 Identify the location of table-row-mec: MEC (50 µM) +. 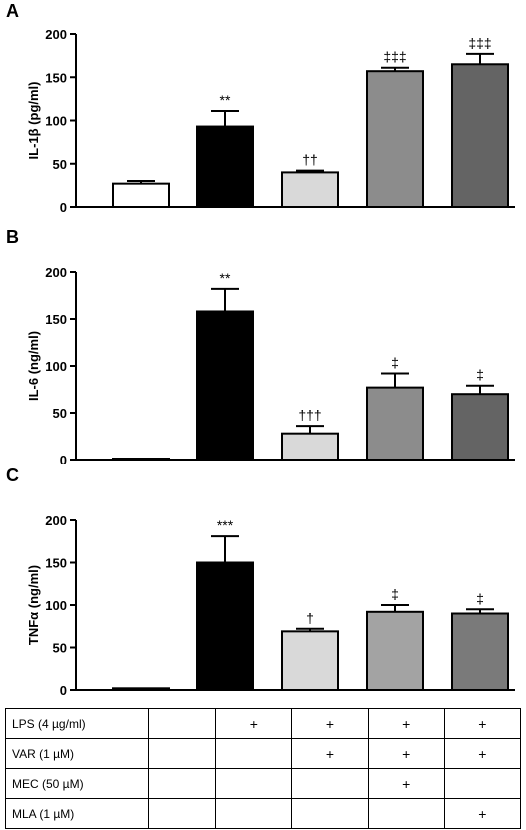
(263, 783).